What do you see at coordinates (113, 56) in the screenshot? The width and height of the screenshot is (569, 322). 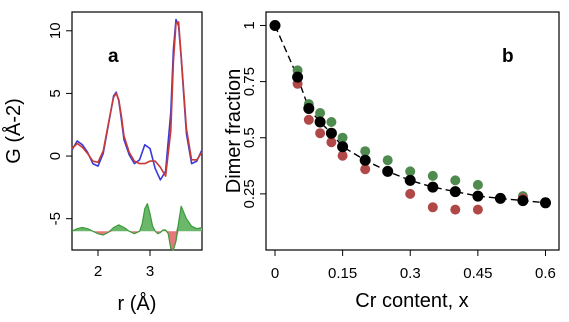 I see `panel-a-letter: a` at bounding box center [113, 56].